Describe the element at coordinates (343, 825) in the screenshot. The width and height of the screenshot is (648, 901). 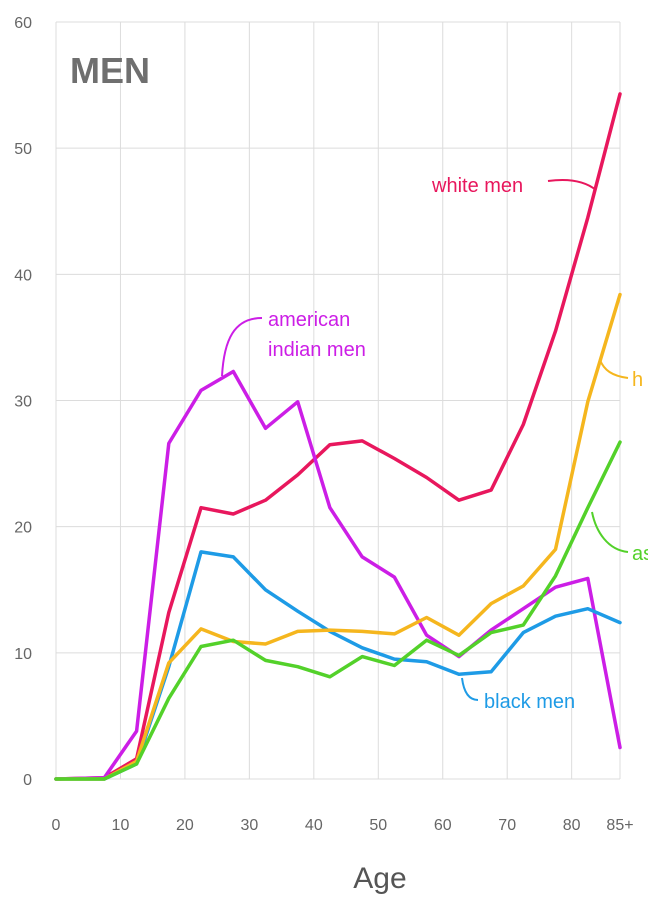
I see `x-axis-ticks: 0 10 20 30 40 50 60 70 80 85+` at that location.